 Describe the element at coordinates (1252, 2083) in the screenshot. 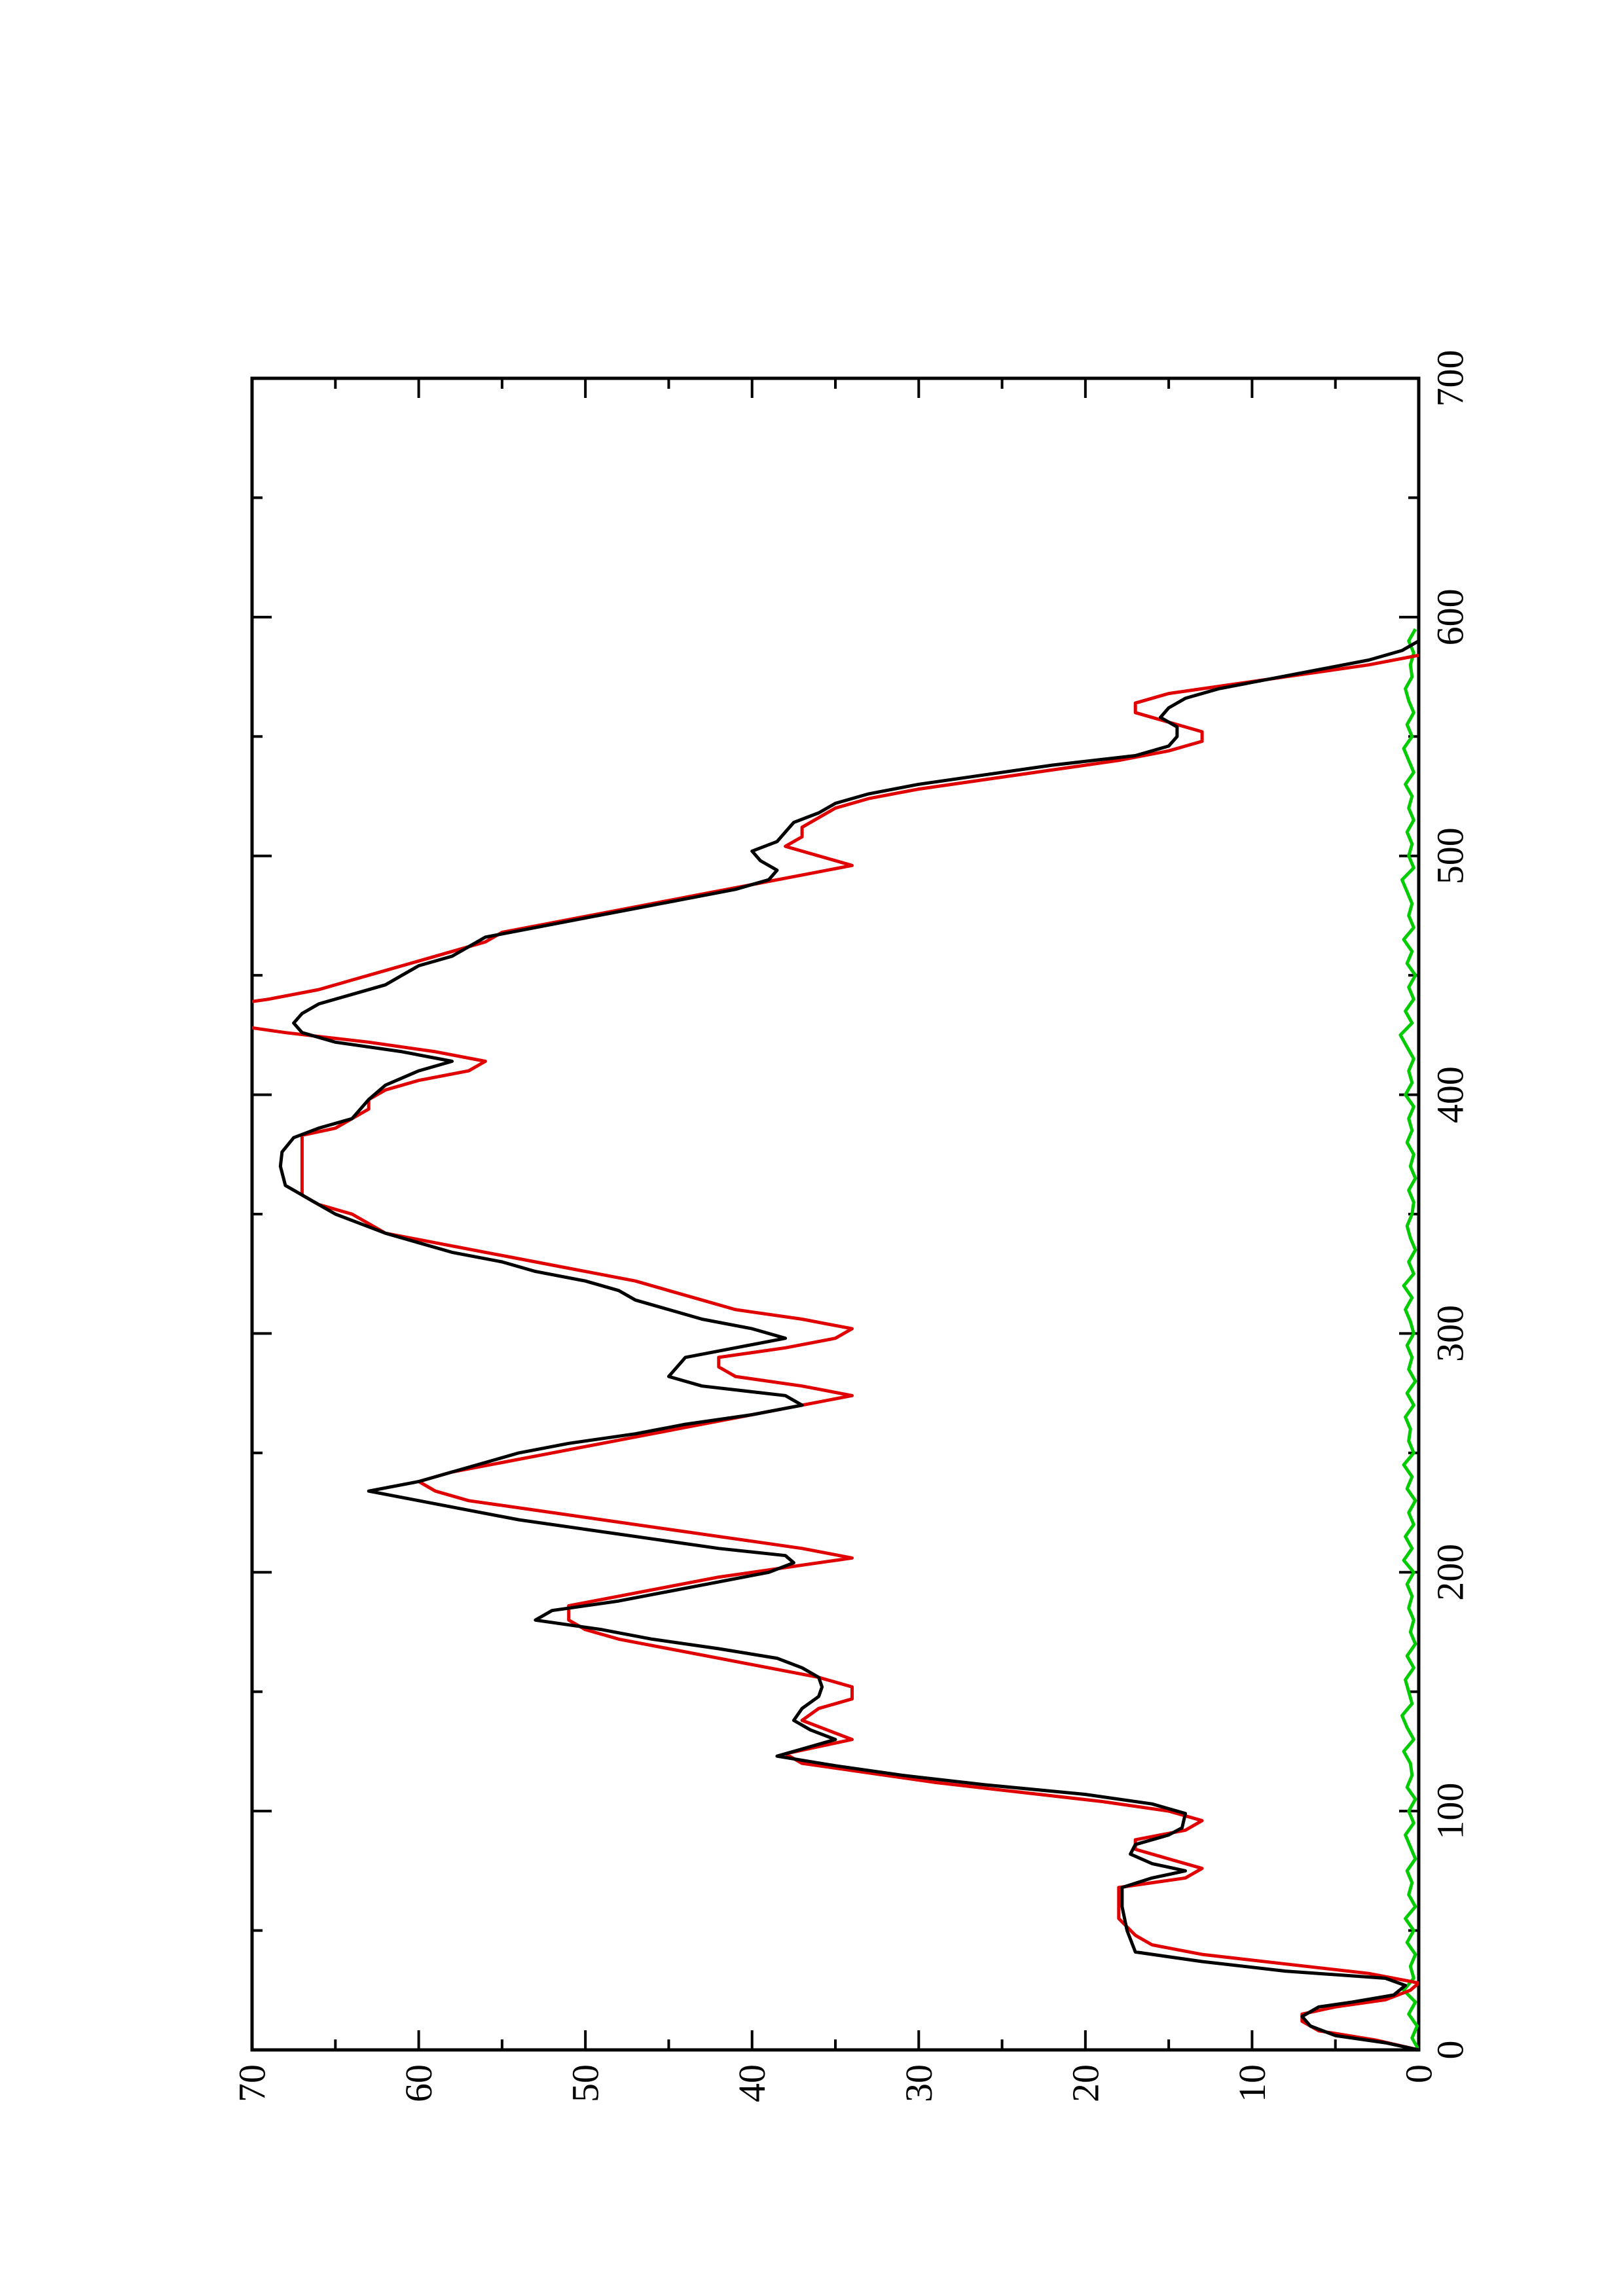

I see `y-tick-label: 10` at that location.